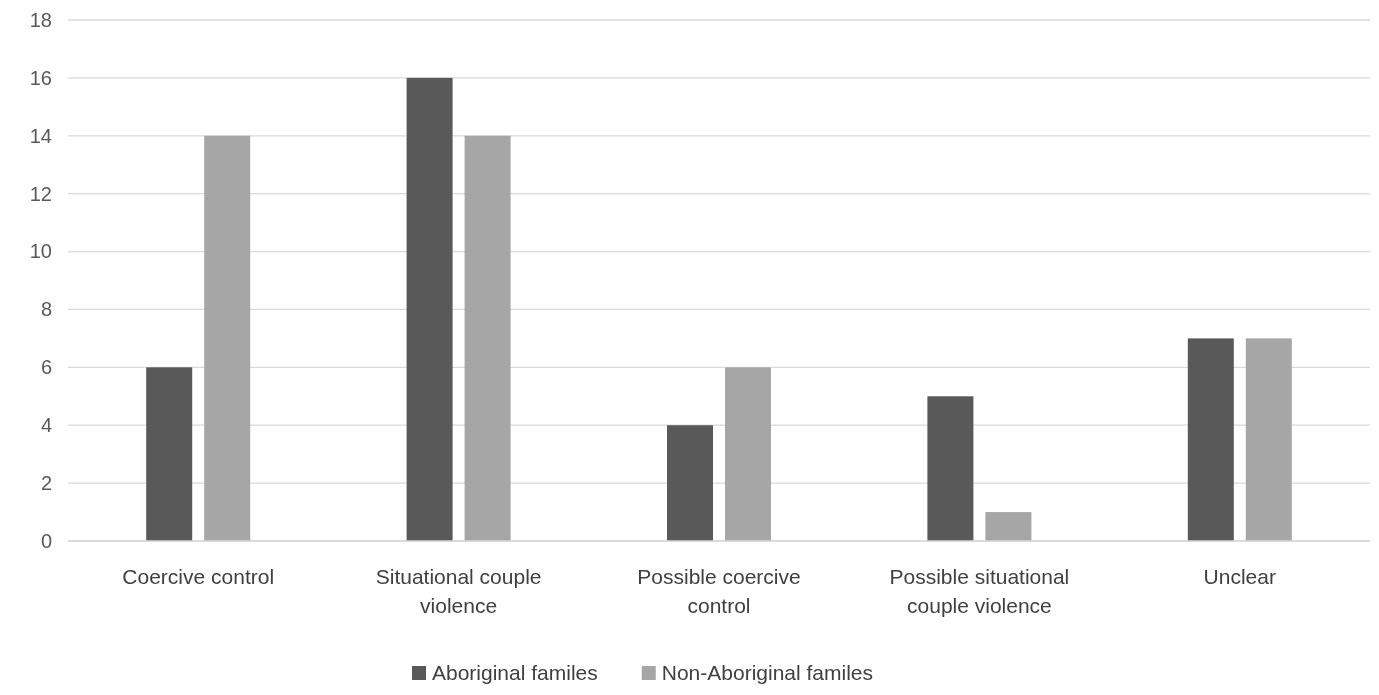 This screenshot has width=1379, height=695. What do you see at coordinates (46, 425) in the screenshot?
I see `y-tick-label: 4` at bounding box center [46, 425].